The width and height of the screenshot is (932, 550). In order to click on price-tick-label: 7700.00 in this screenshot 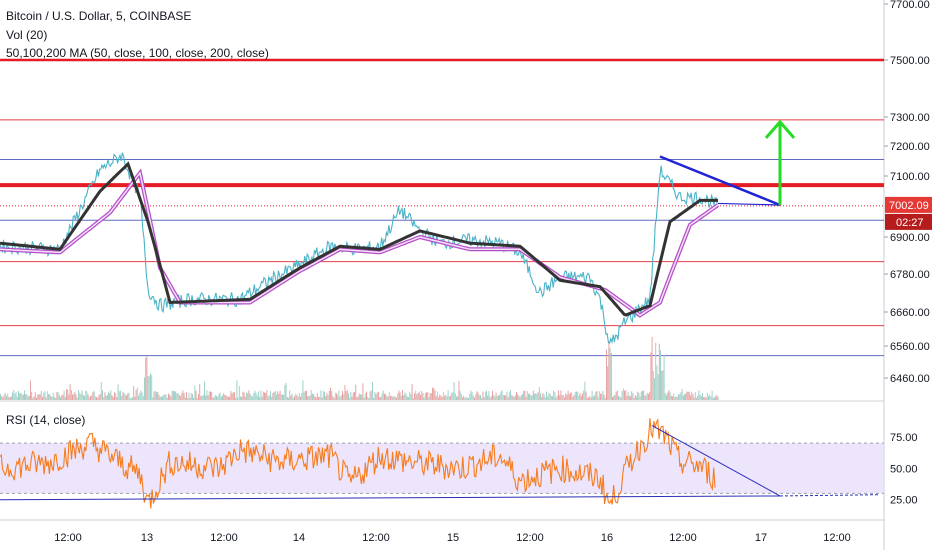, I will do `click(910, 5)`.